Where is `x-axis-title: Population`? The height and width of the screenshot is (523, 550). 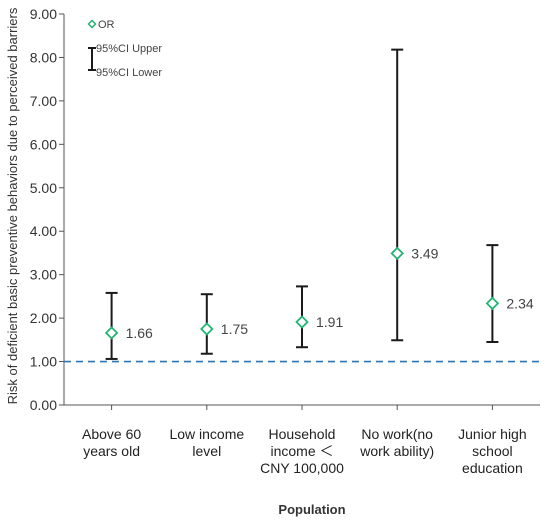
x-axis-title: Population is located at coordinates (311, 509).